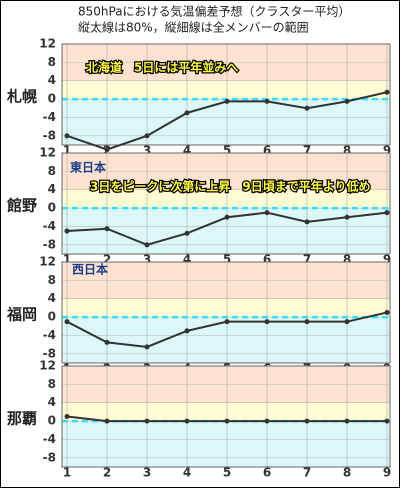 This screenshot has height=488, width=400. I want to click on station-label: 札幌, so click(21, 97).